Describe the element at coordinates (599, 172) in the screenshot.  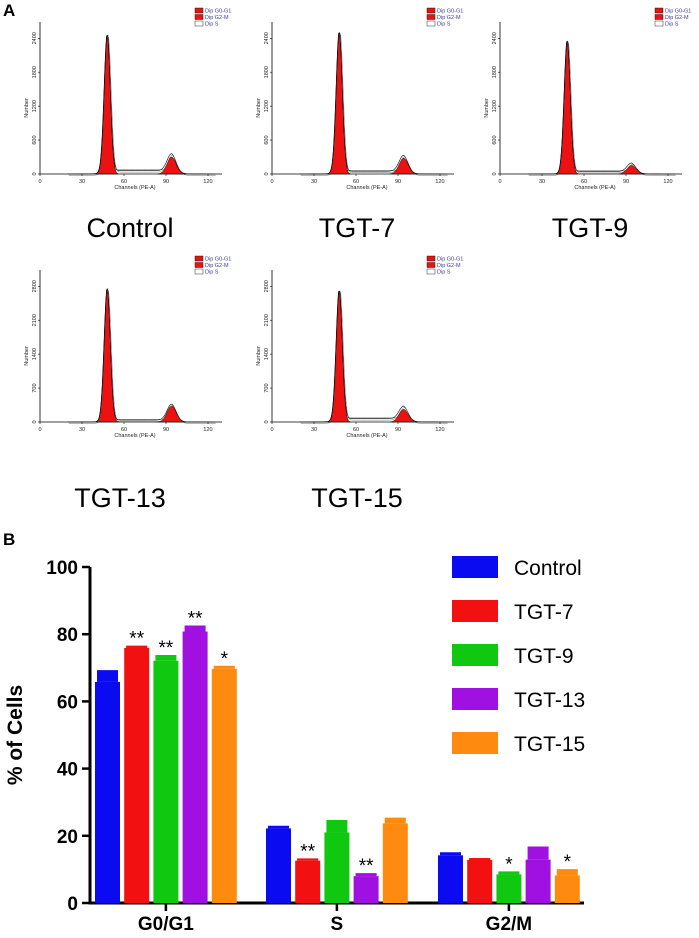
I see `s-phase-region` at that location.